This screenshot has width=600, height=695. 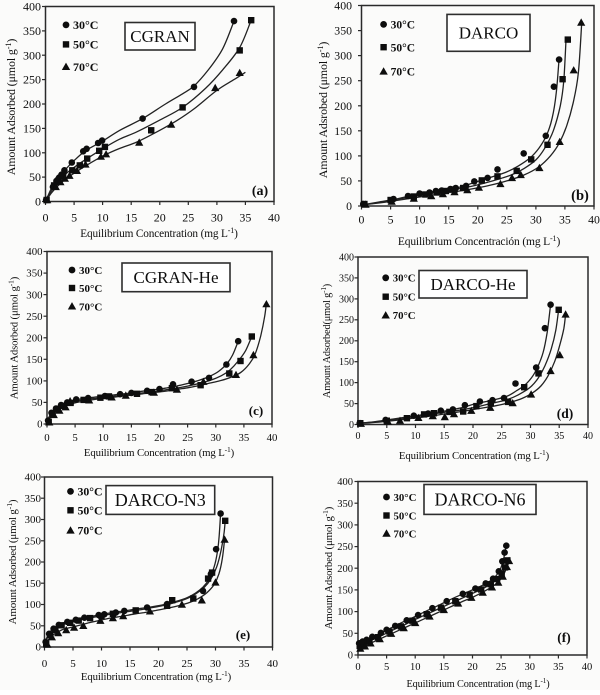 I want to click on svg-text: Amount Adsorbed(μmol g-1), so click(x=326, y=341).